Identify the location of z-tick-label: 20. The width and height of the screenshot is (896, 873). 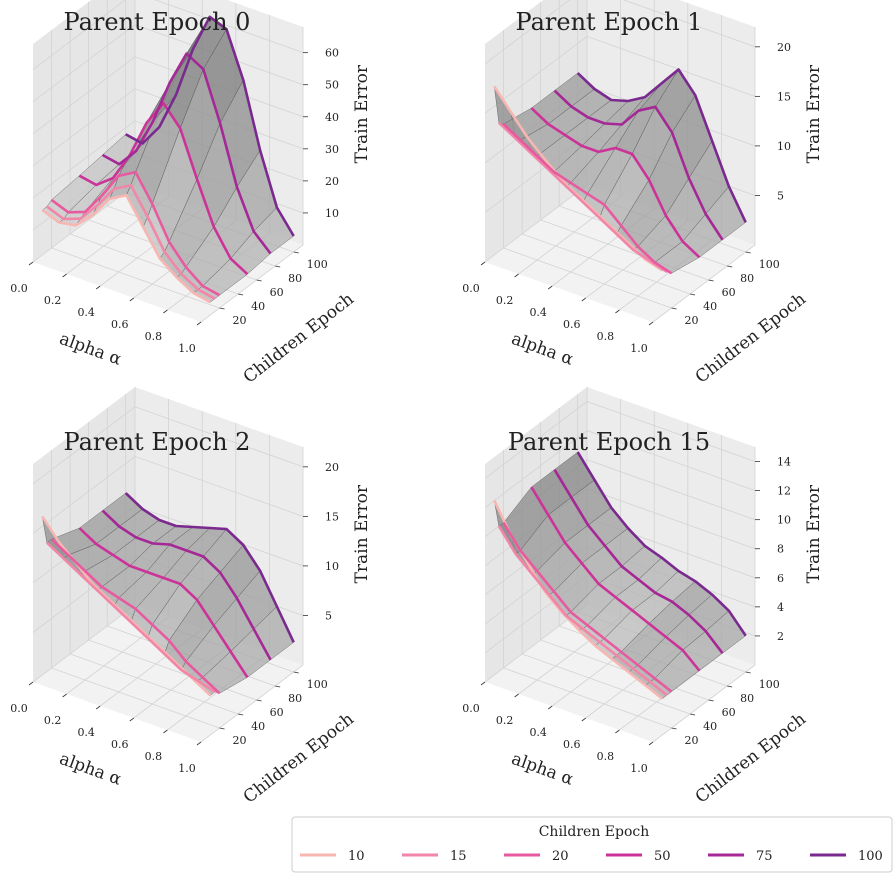
(332, 467).